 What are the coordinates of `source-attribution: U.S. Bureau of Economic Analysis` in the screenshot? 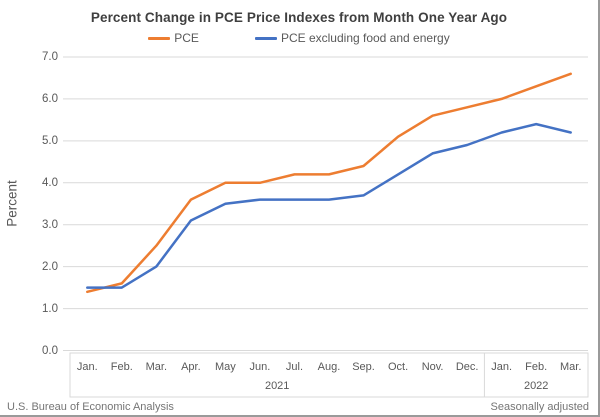 It's located at (90, 407).